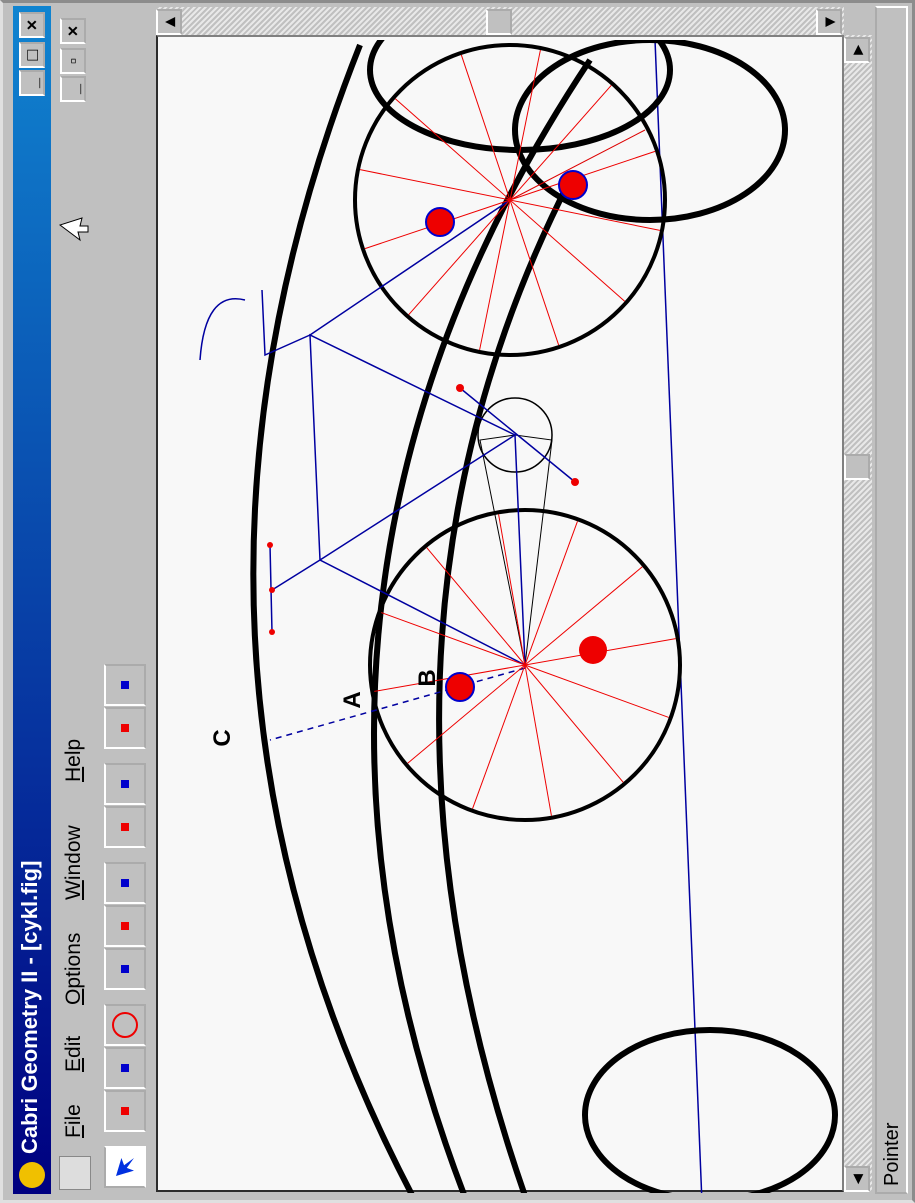 This screenshot has width=915, height=1203. I want to click on scroll-thumb, so click(499, 22).